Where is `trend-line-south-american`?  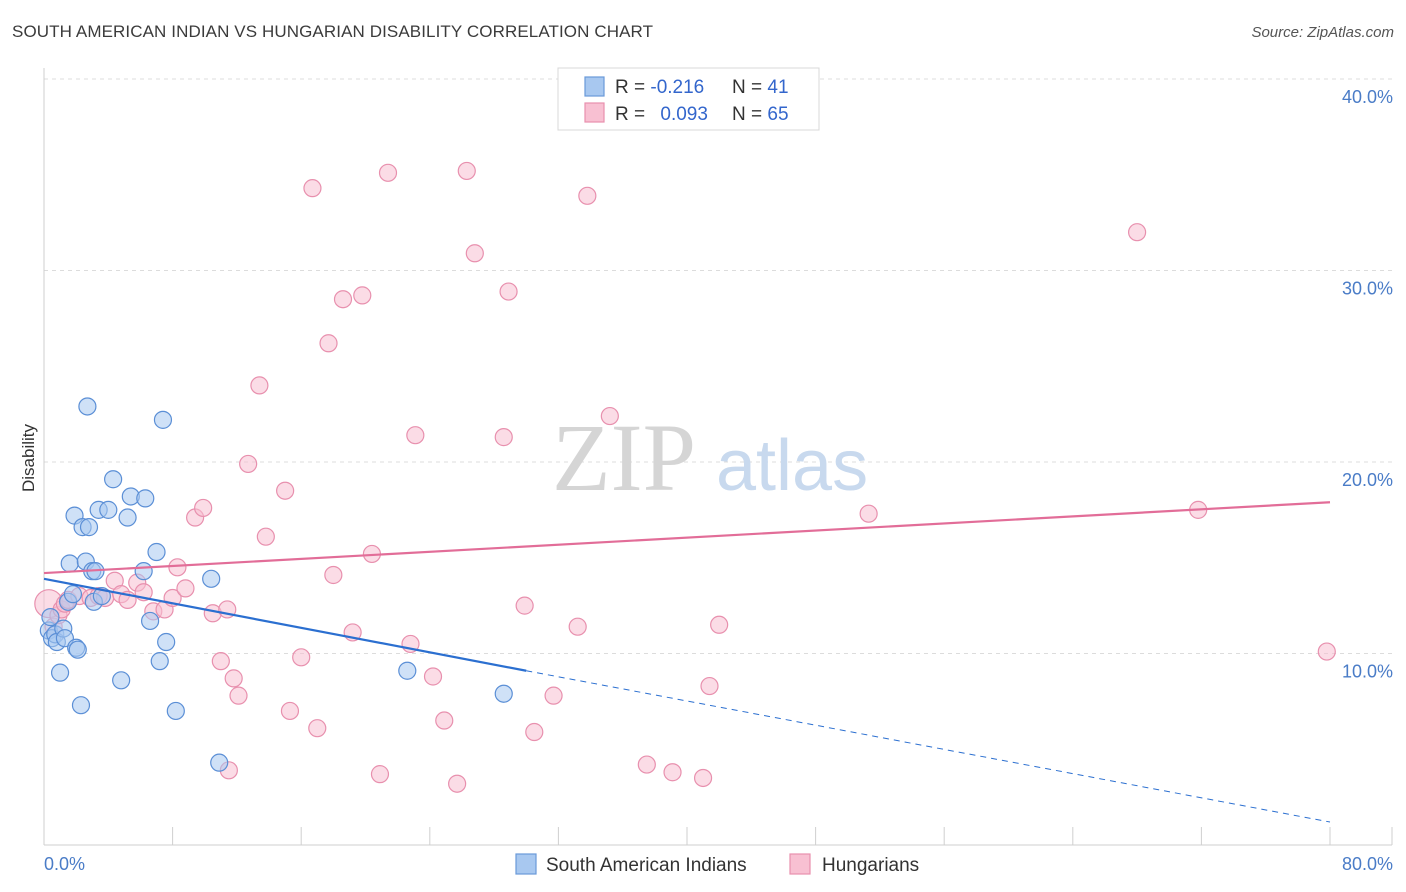 trend-line-south-american is located at coordinates (285, 624).